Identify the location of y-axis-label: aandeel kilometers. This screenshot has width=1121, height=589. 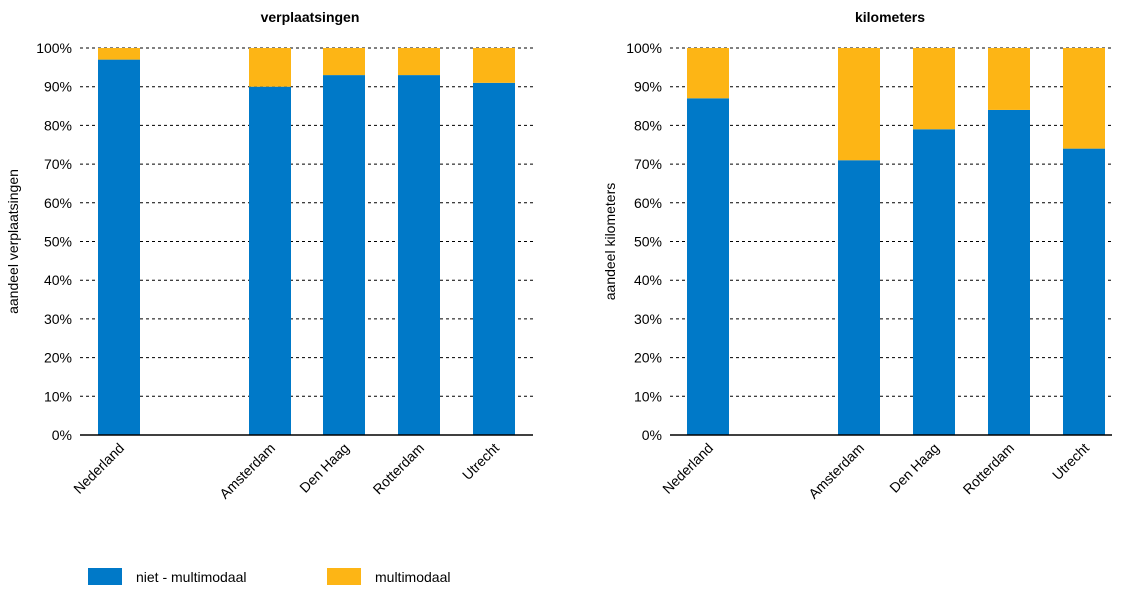
(610, 242).